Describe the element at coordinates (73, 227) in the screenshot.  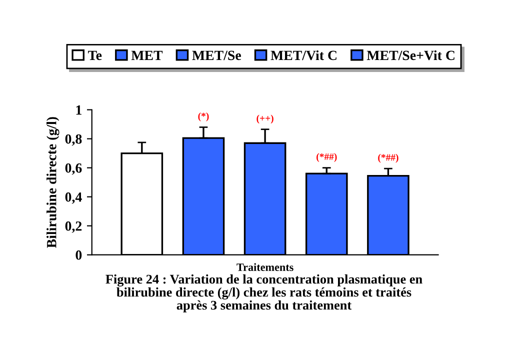
I see `y-tick-label: 0,2` at that location.